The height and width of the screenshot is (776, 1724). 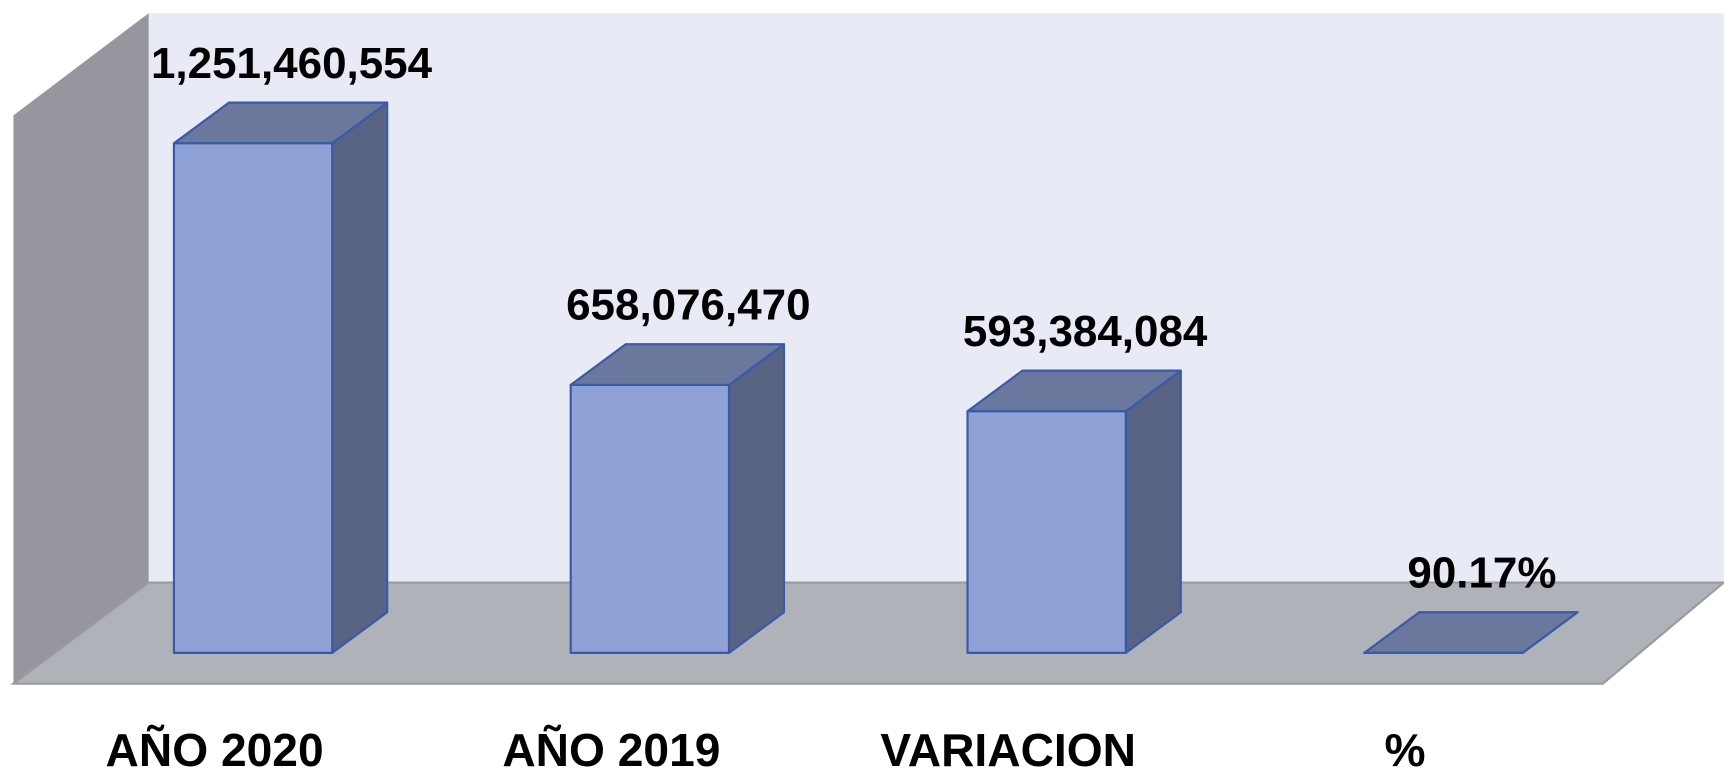 What do you see at coordinates (867, 633) in the screenshot?
I see `floor` at bounding box center [867, 633].